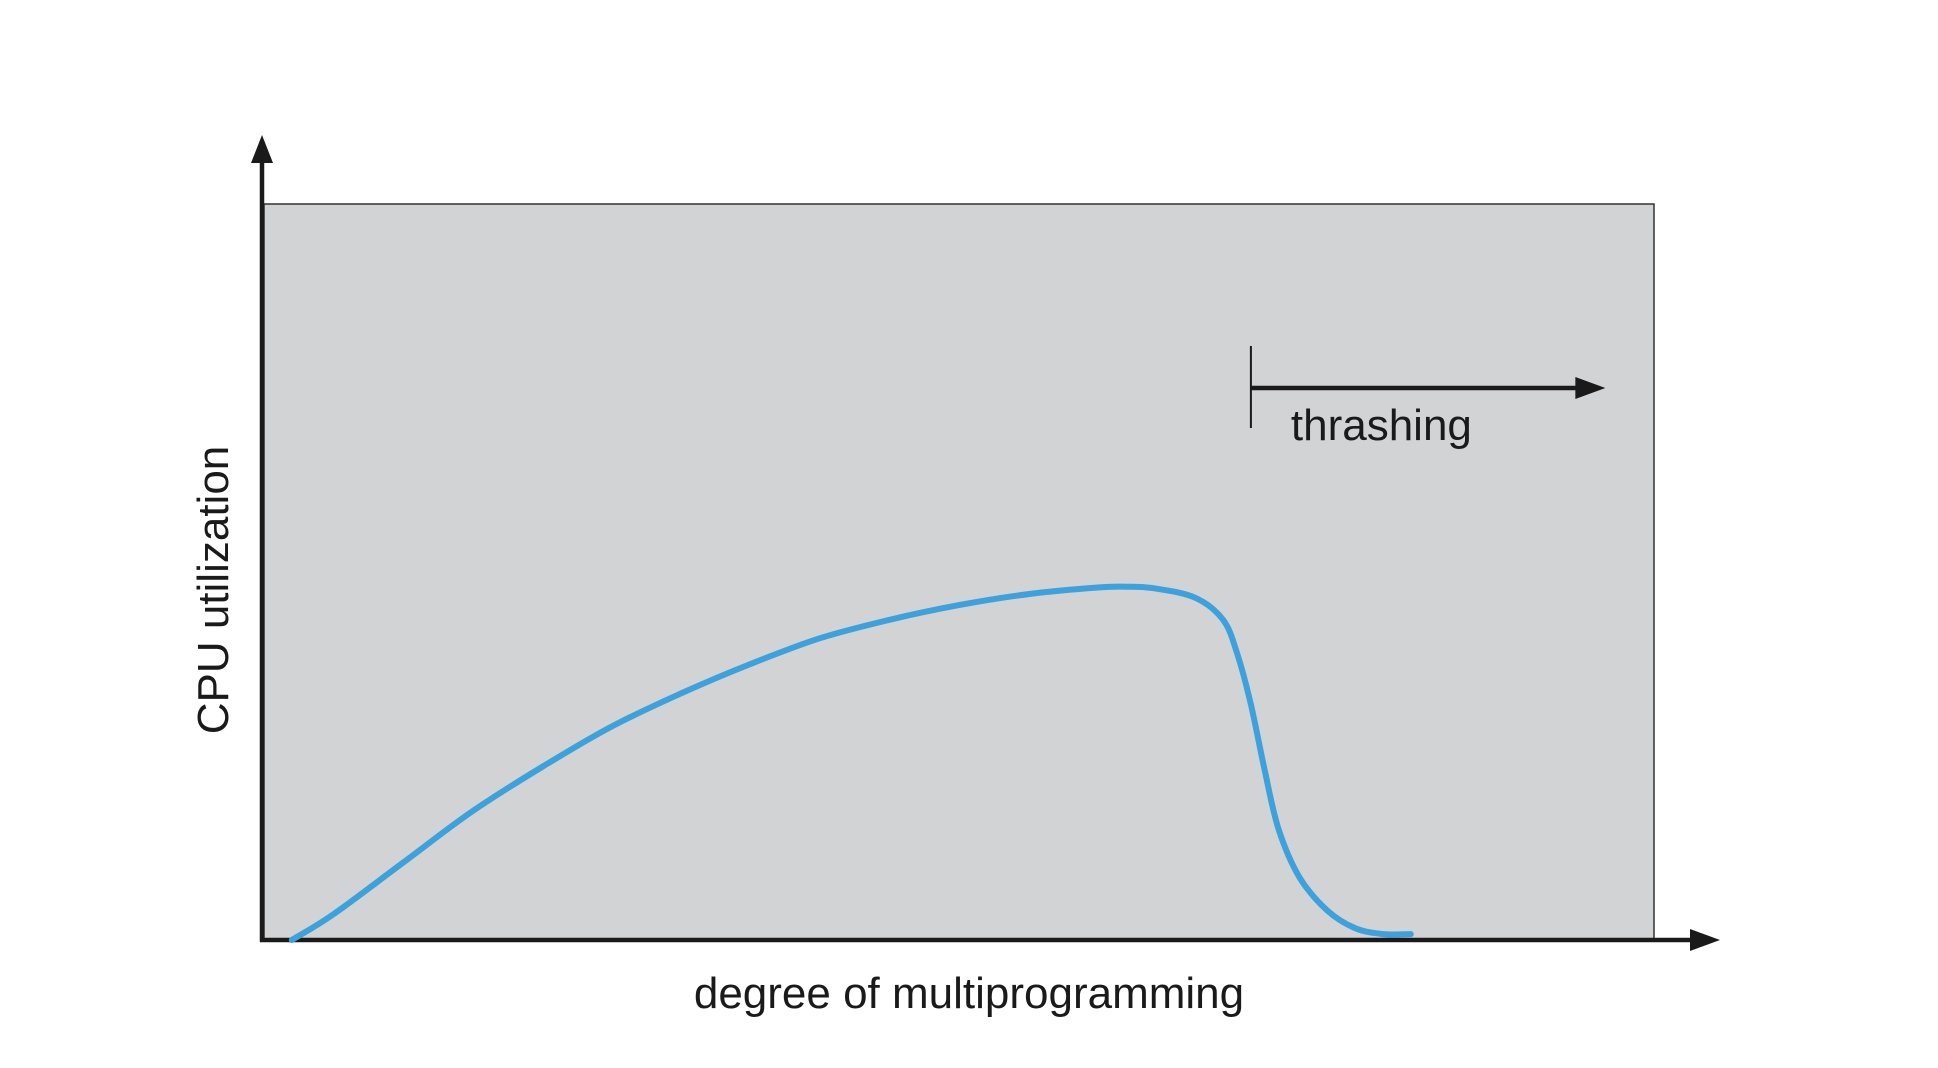 Image resolution: width=1938 pixels, height=1068 pixels. What do you see at coordinates (213, 590) in the screenshot?
I see `y-axis-label: CPU utilization` at bounding box center [213, 590].